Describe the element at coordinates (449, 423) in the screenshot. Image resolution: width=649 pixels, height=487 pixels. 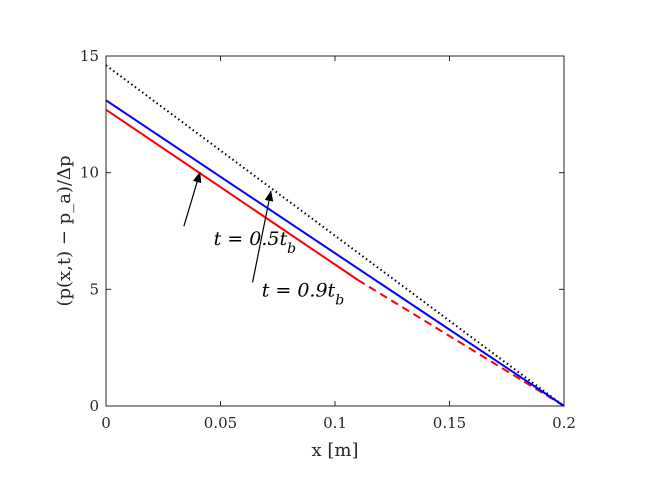
I see `x-tick-label: 0.15` at that location.